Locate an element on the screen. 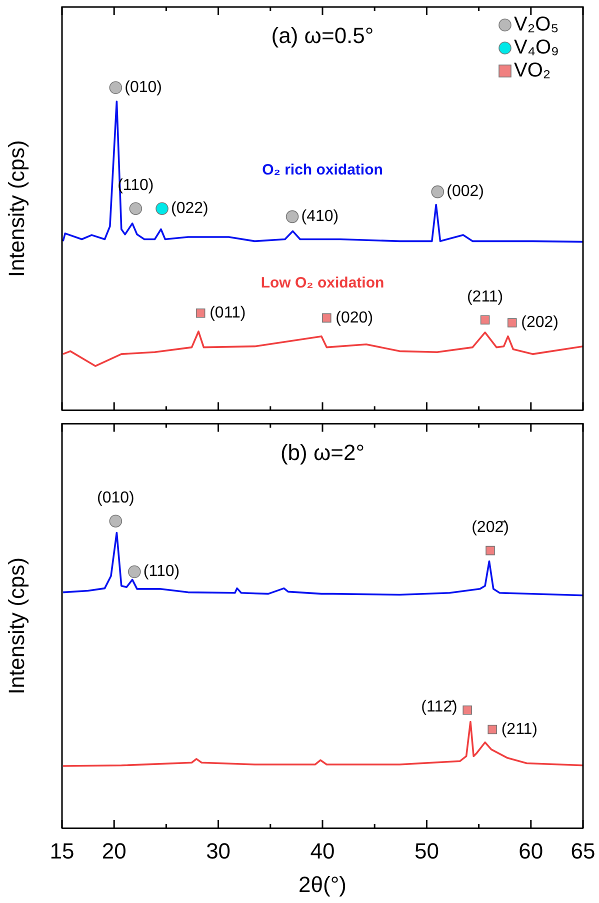  annotation: (010) is located at coordinates (143, 87).